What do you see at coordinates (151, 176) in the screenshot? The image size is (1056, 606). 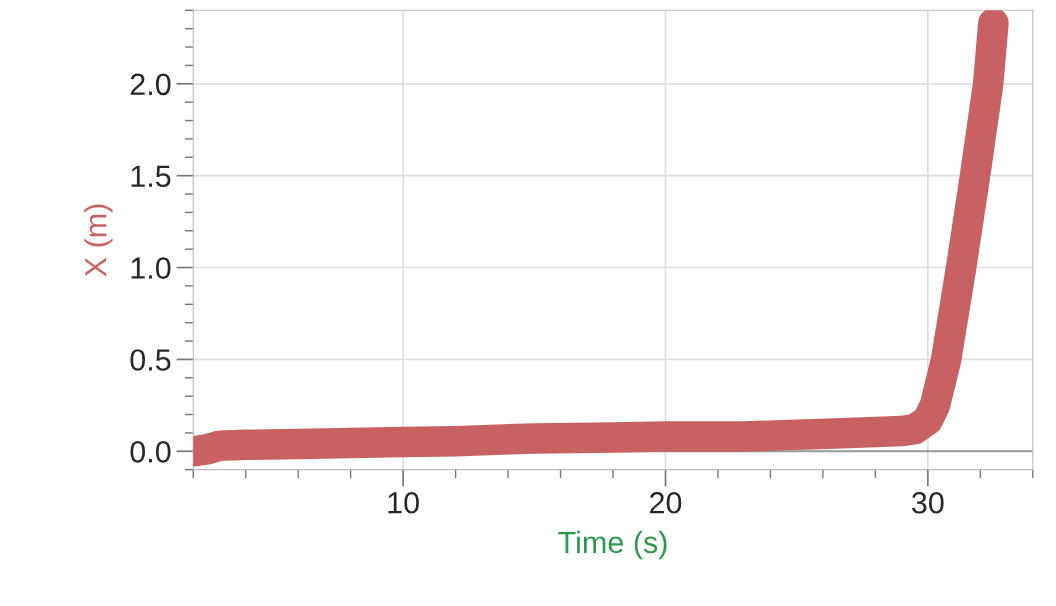 I see `y-tick-label: 1.5` at bounding box center [151, 176].